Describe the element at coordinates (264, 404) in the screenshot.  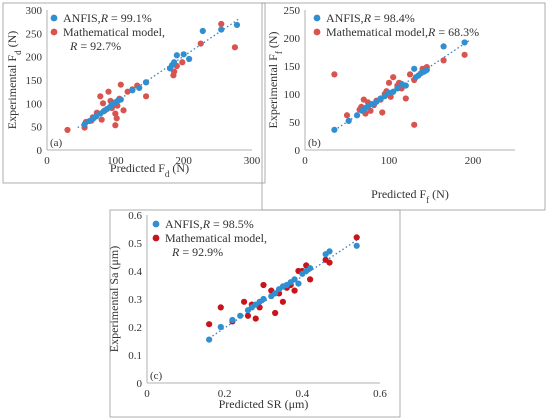
I see `x-axis-label: Predicted SR (μm)` at that location.